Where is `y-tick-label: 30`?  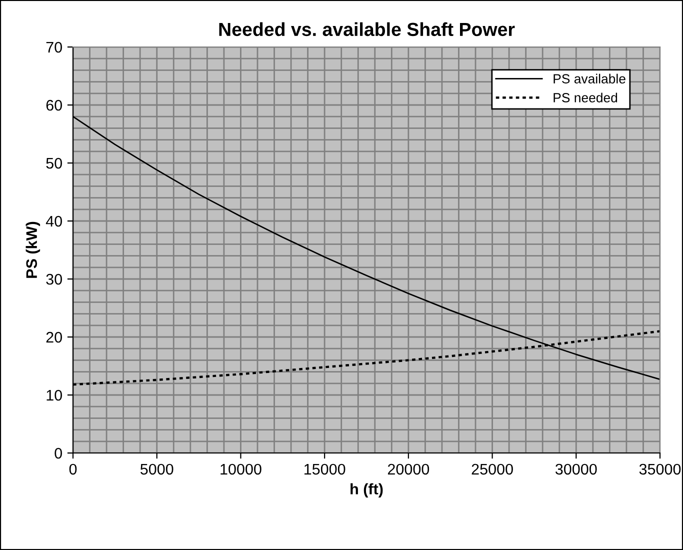
y-tick-label: 30 is located at coordinates (54, 279).